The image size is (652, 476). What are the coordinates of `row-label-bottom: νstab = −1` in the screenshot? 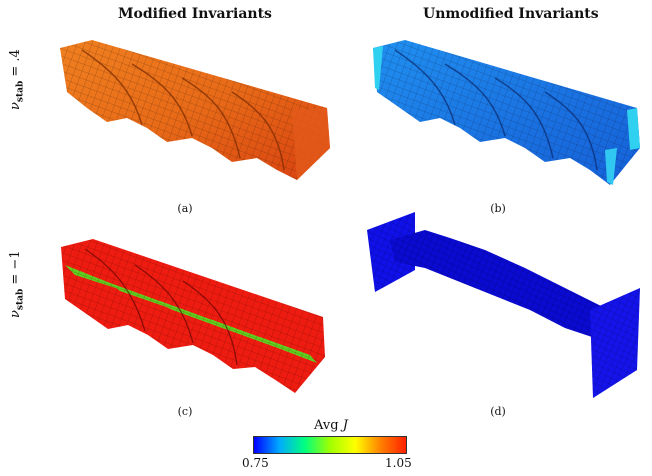 It's located at (17, 284).